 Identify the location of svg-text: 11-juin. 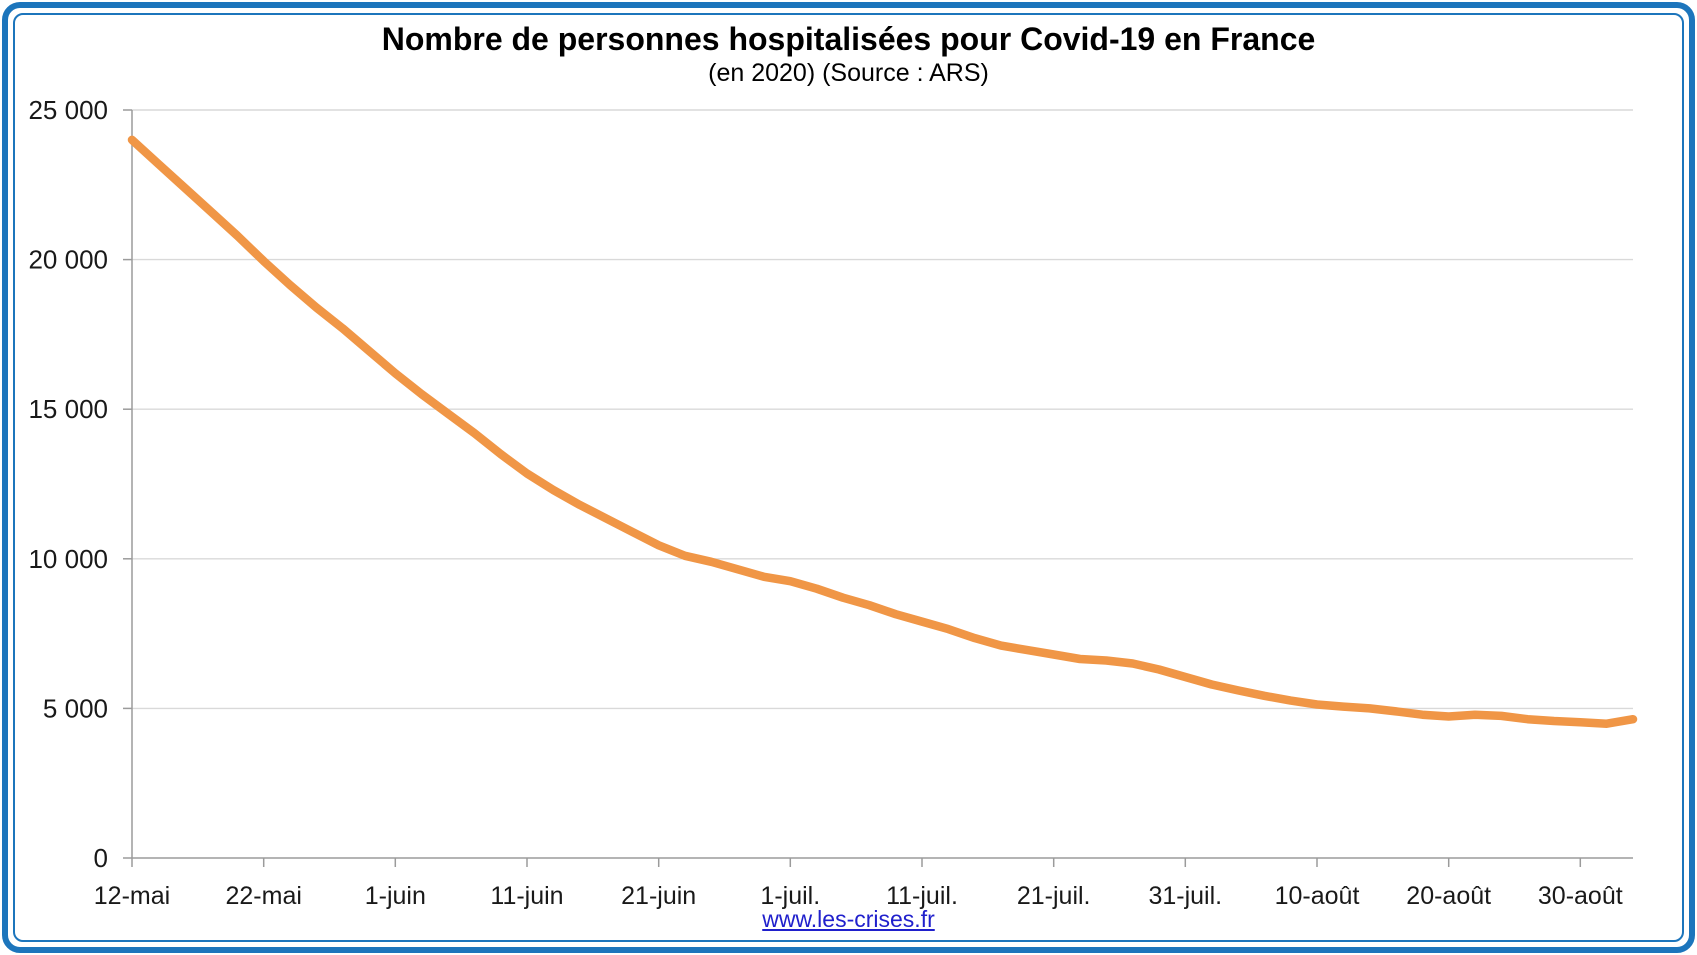
(526, 896).